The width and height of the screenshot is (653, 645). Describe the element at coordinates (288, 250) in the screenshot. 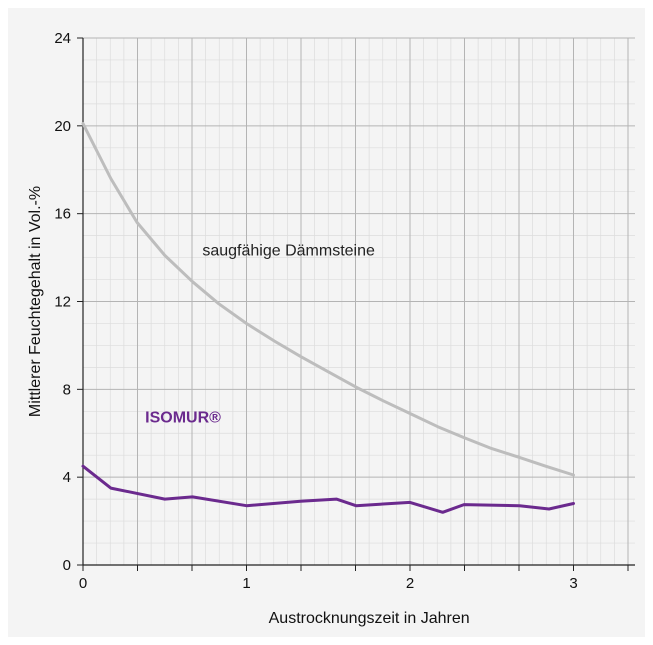

I see `series-label-daemmsteine: saugfähige Dämmsteine` at that location.